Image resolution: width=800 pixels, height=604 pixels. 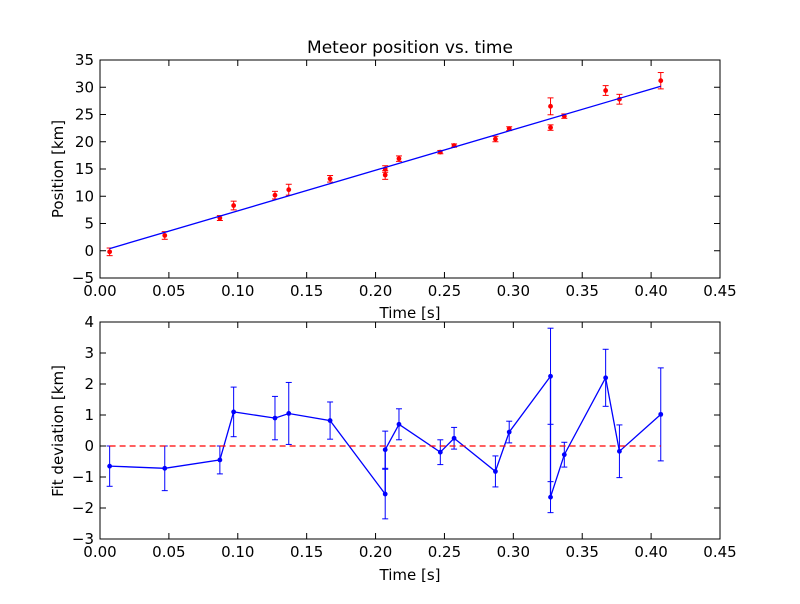 I want to click on y-tick-label: 1, so click(x=89, y=415).